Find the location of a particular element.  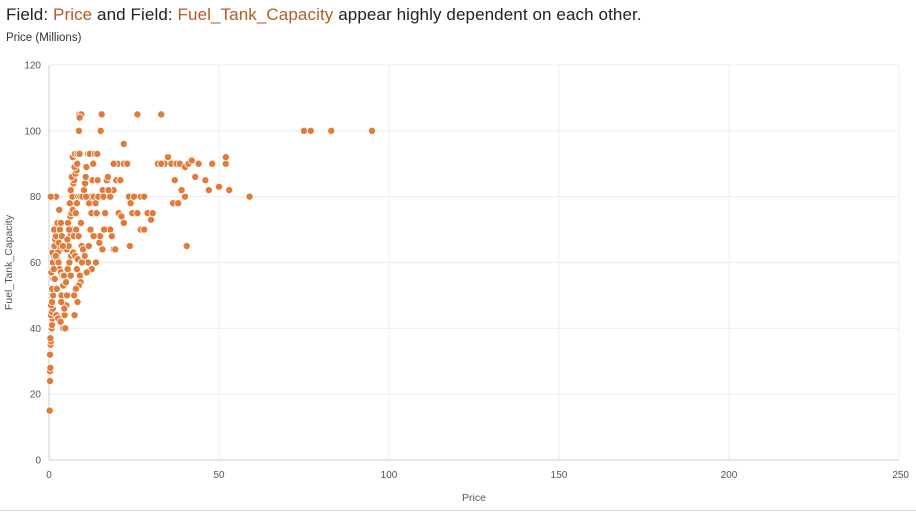

headline-field-price: Price is located at coordinates (73, 14).